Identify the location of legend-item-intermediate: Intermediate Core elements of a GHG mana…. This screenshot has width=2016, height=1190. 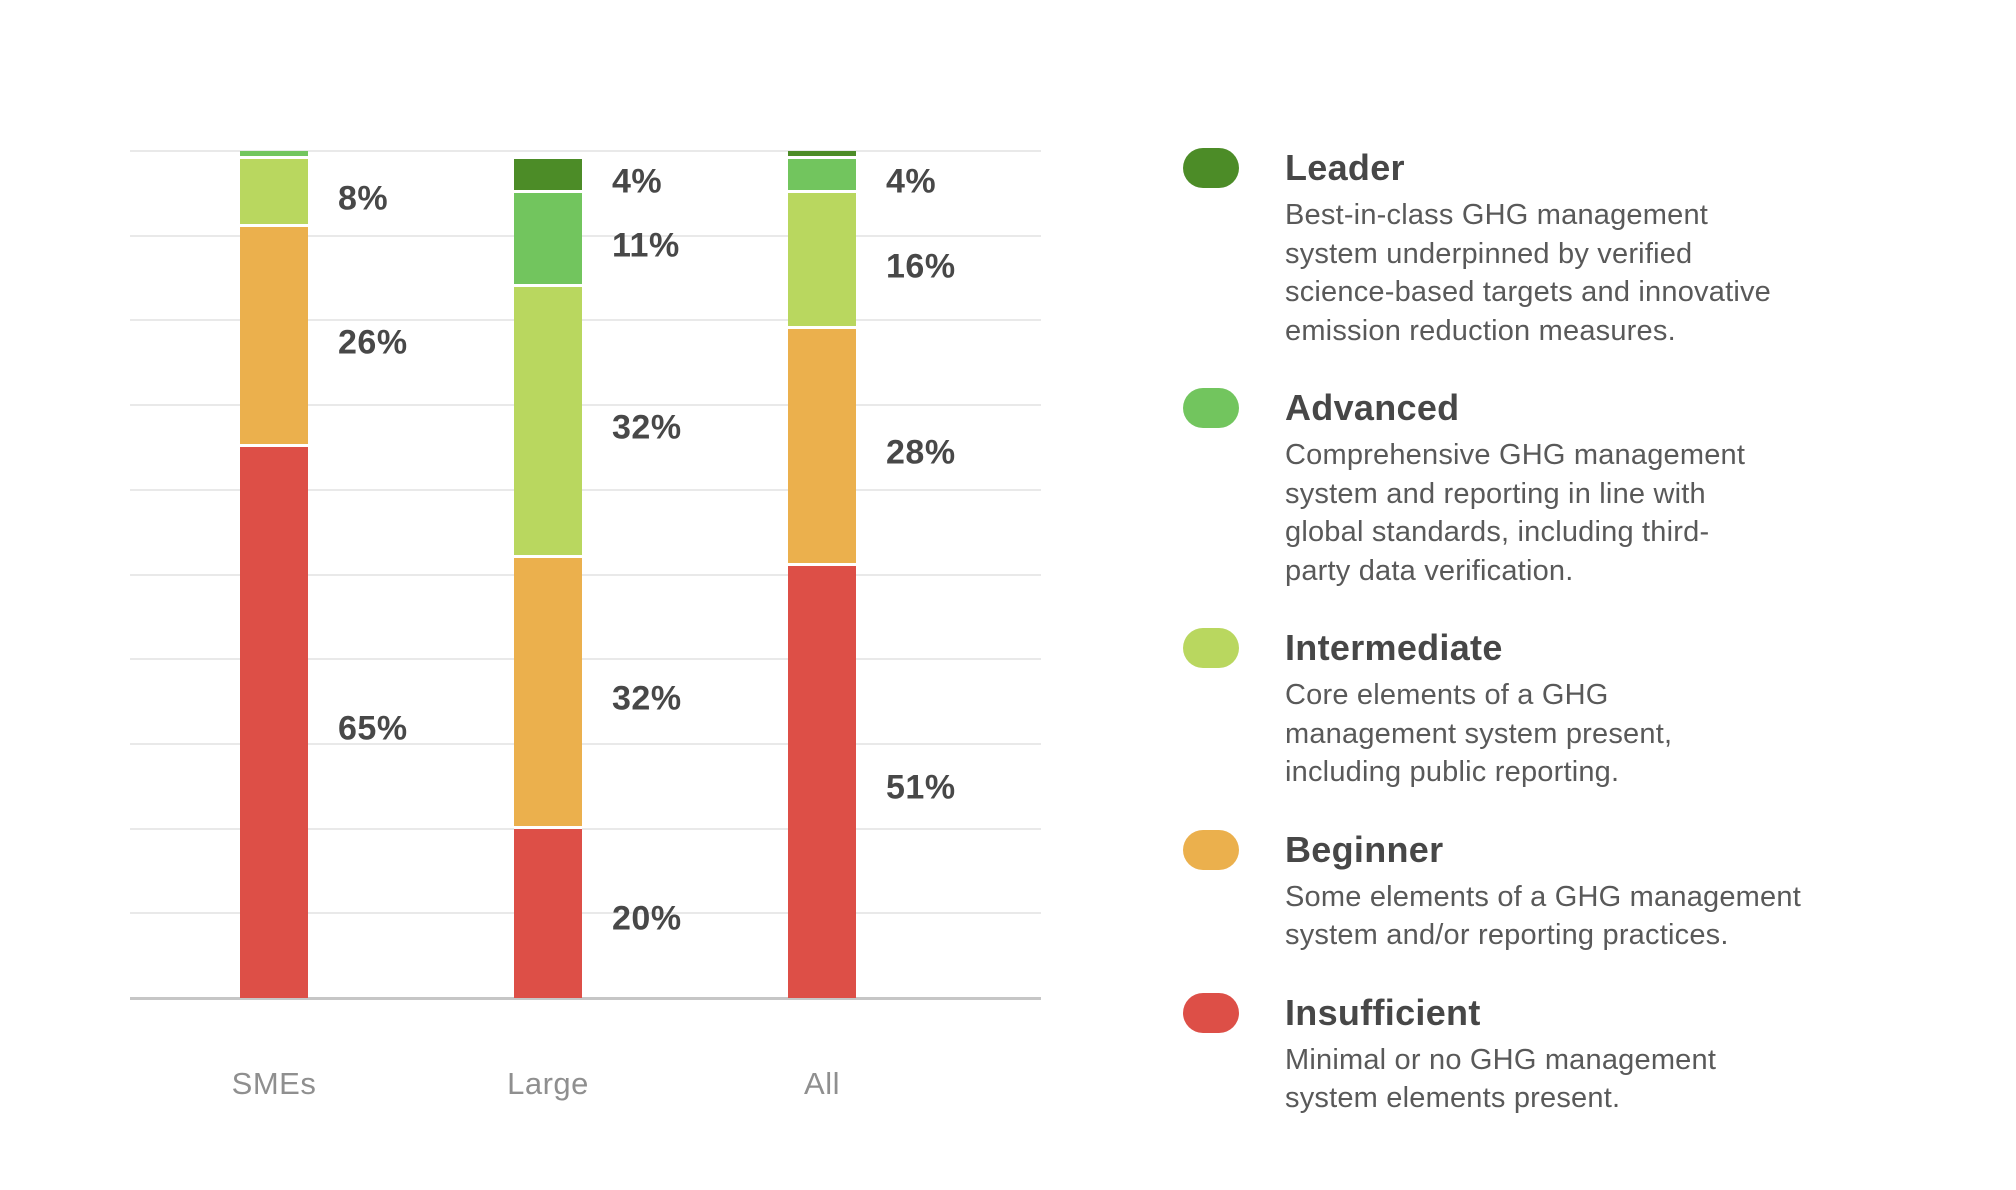
(1583, 709).